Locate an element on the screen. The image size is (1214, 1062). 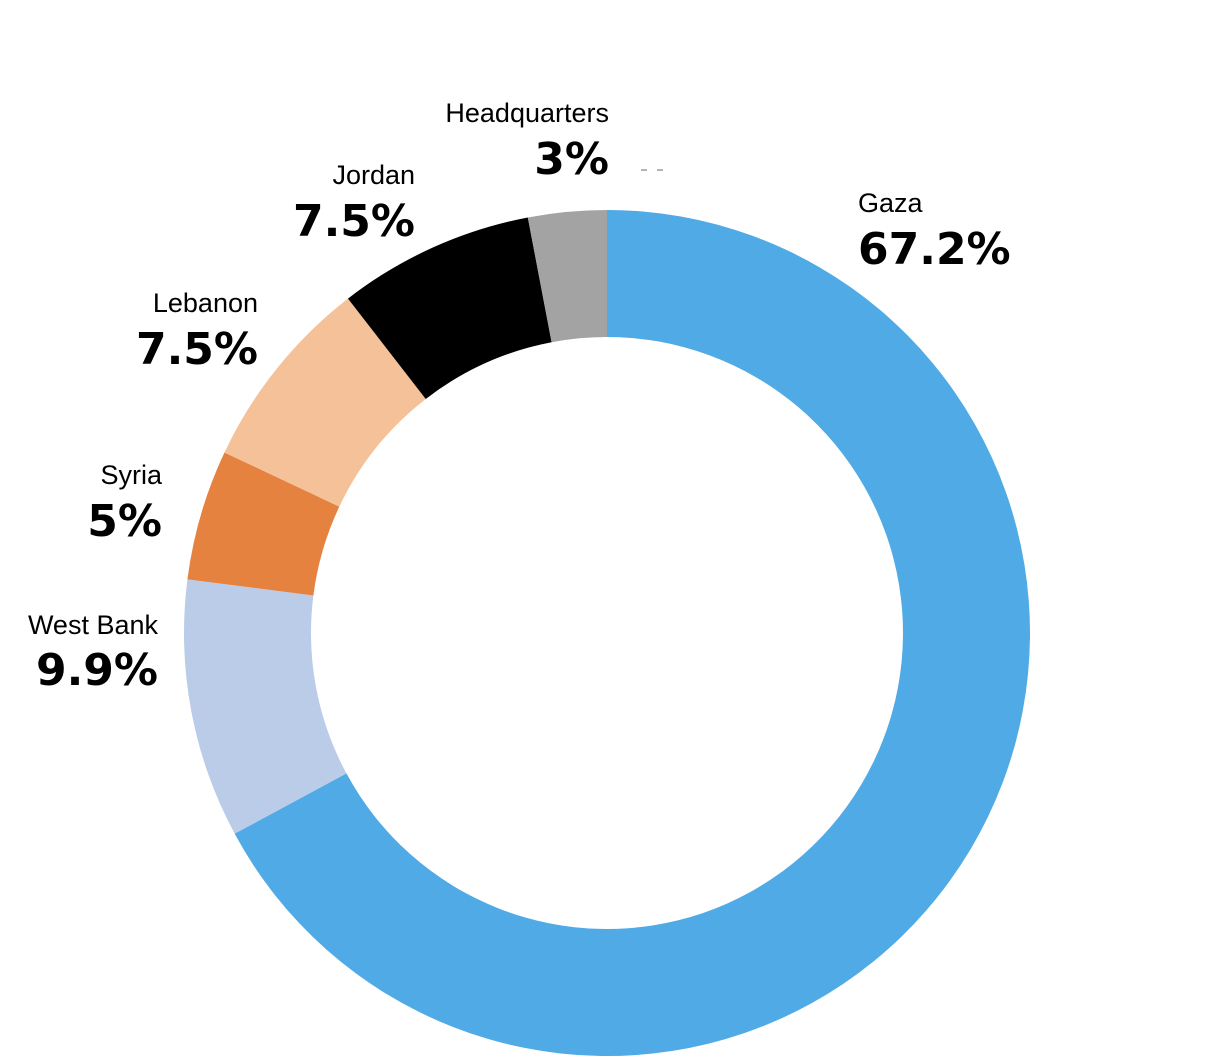
label-lebanon: Lebanon 7.5% is located at coordinates (197, 331).